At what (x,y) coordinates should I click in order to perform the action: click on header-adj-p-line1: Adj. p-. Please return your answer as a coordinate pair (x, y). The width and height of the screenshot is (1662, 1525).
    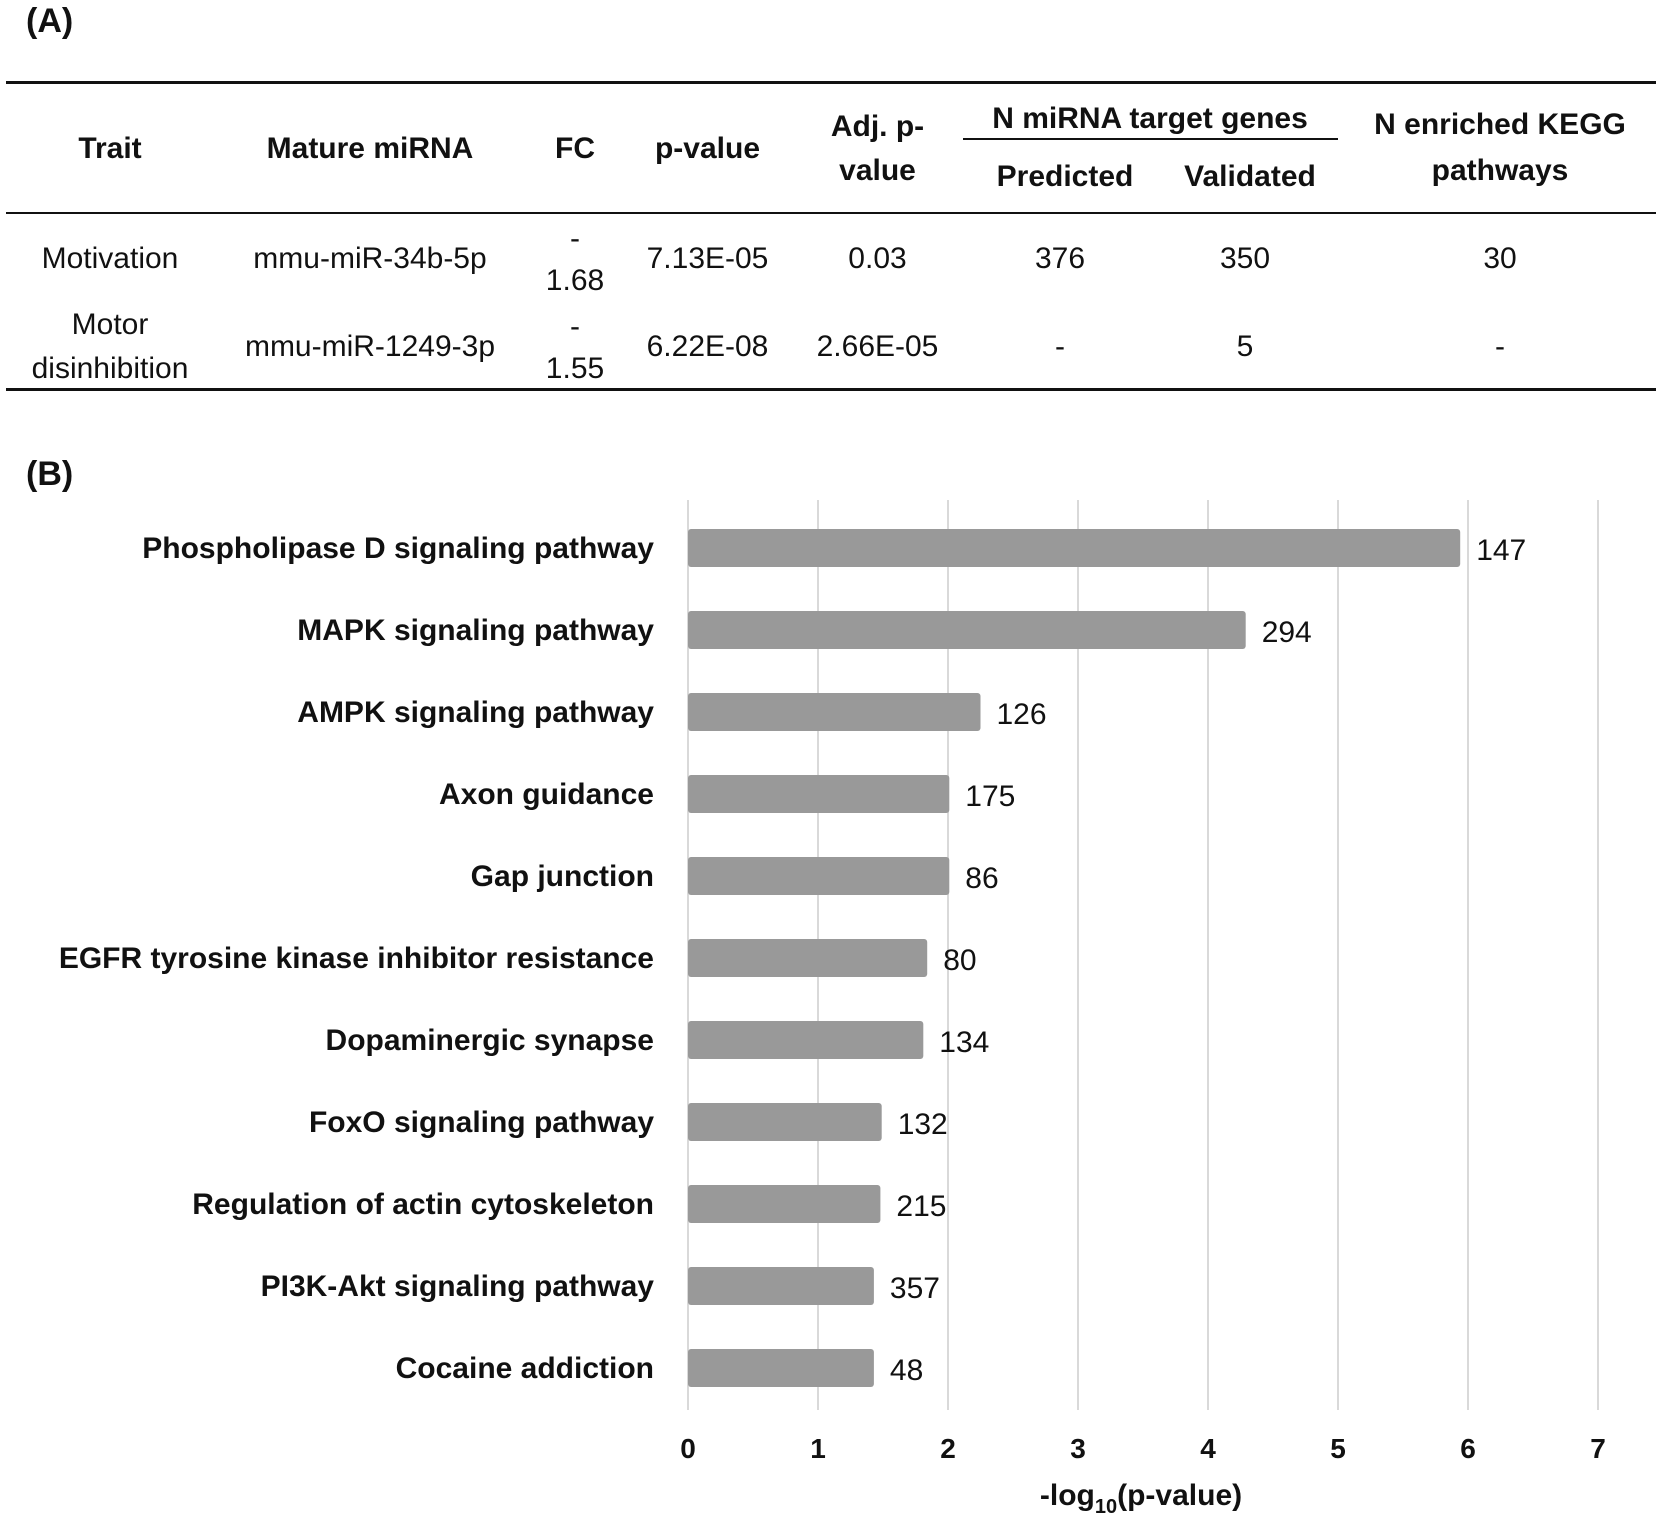
    Looking at the image, I should click on (877, 126).